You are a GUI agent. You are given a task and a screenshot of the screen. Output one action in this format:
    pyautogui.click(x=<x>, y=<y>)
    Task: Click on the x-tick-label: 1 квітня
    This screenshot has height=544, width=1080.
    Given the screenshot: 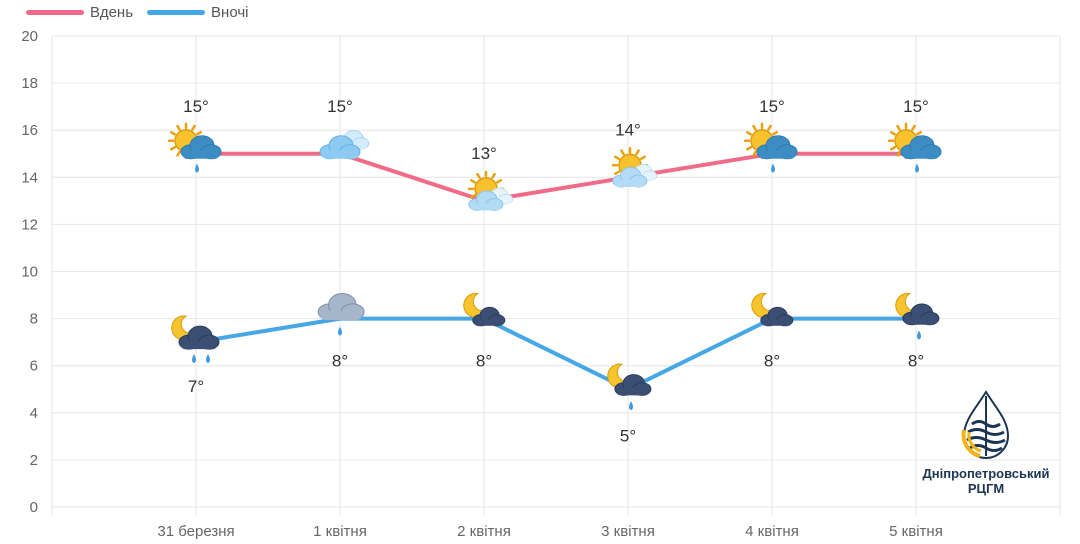 What is the action you would take?
    pyautogui.click(x=340, y=531)
    